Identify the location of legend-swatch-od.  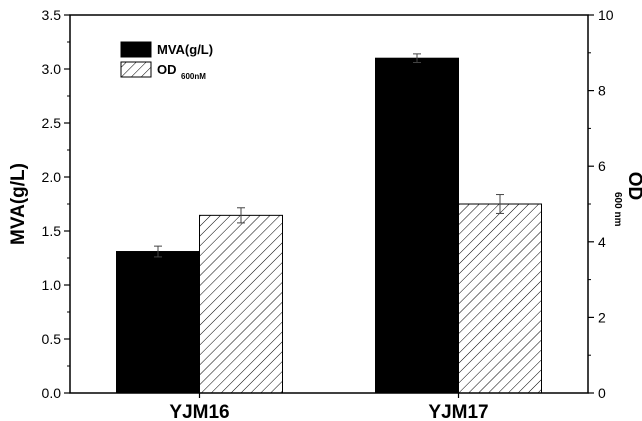
(136, 69).